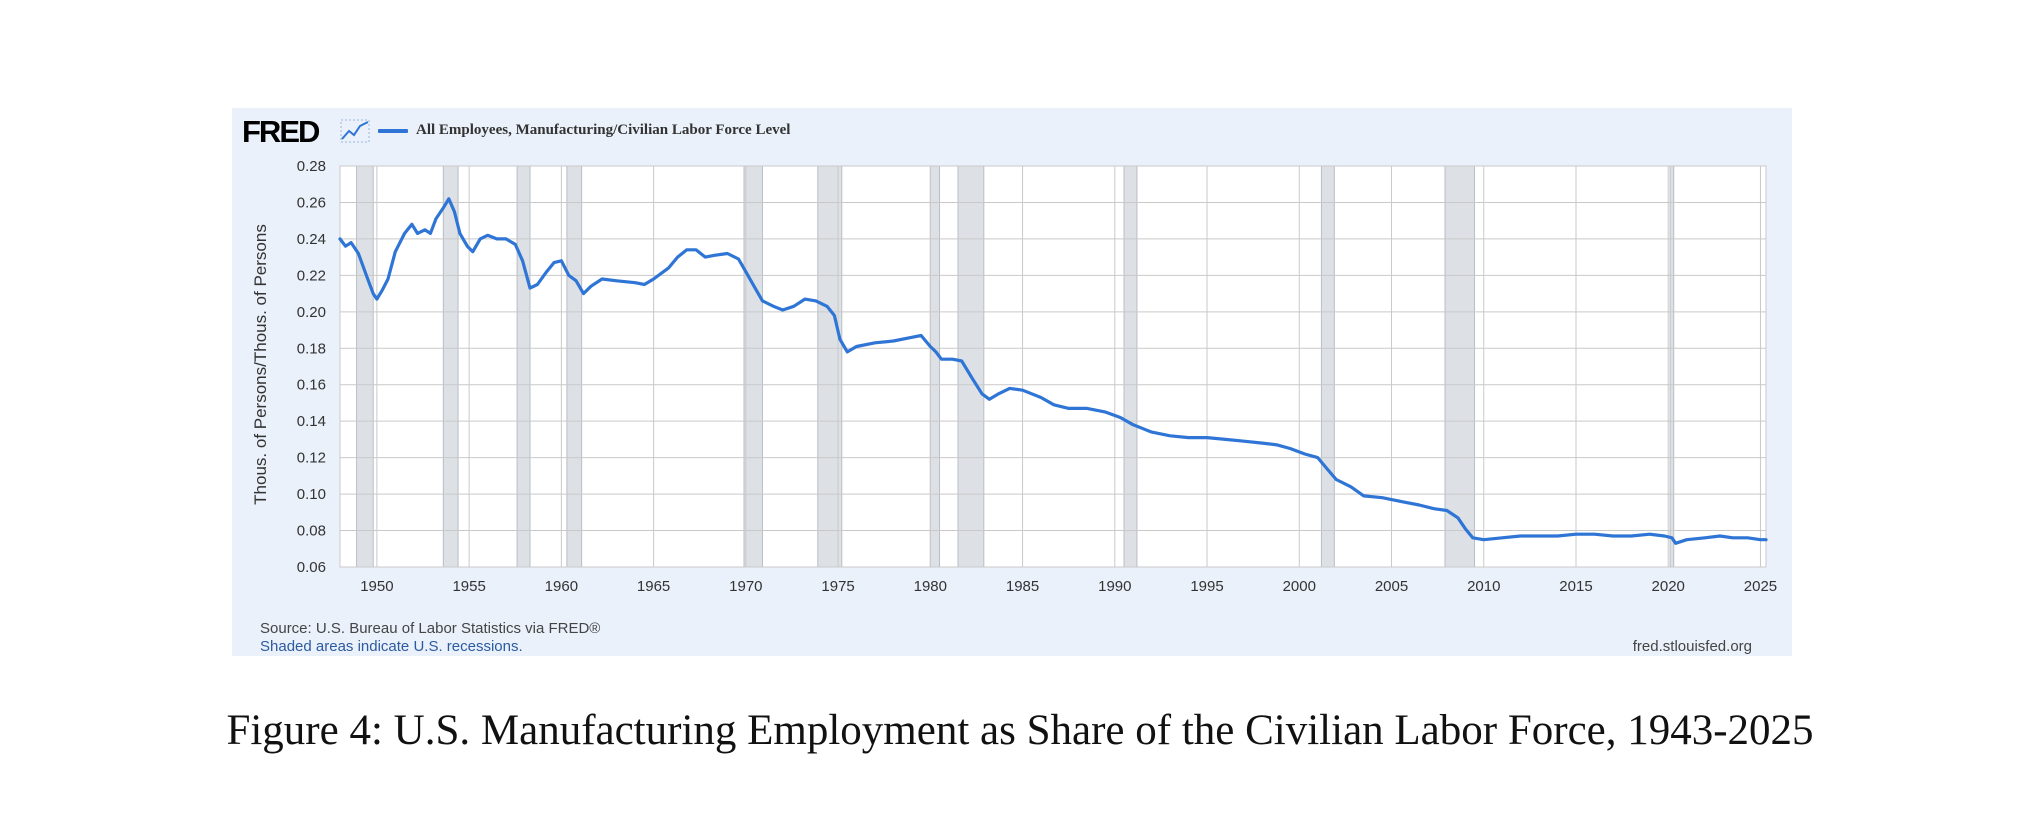 Image resolution: width=2040 pixels, height=816 pixels. Describe the element at coordinates (930, 586) in the screenshot. I see `x-tick-label-6: 1980` at that location.